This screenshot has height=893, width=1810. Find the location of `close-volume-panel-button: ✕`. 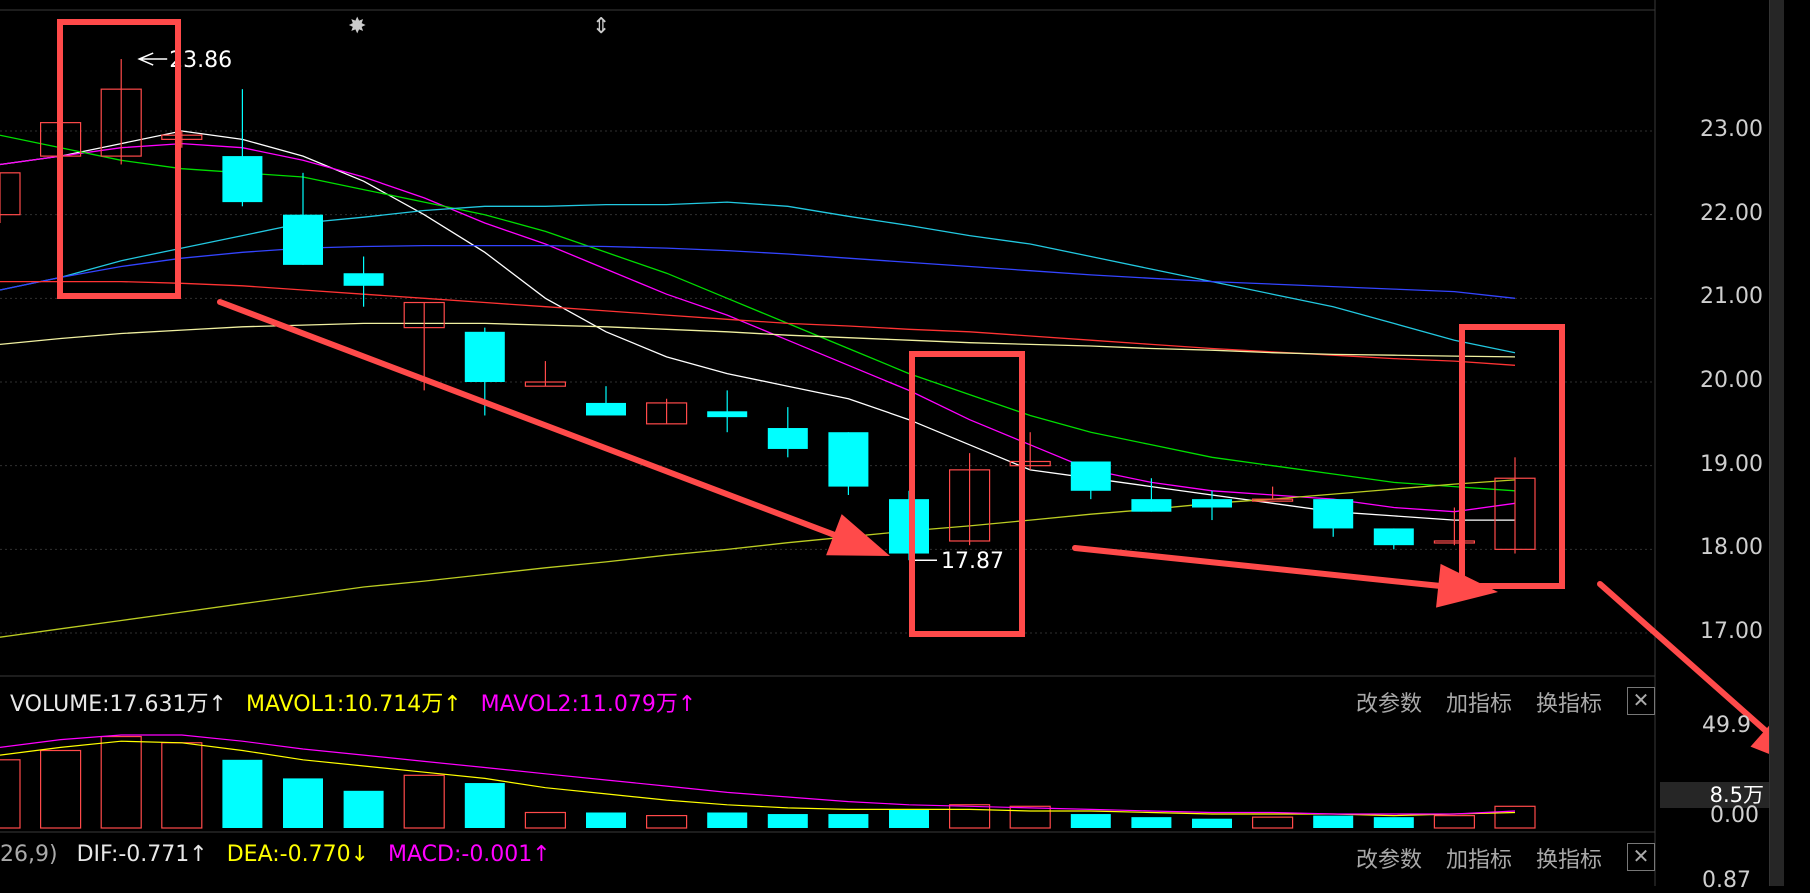

close-volume-panel-button: ✕ is located at coordinates (1641, 701).